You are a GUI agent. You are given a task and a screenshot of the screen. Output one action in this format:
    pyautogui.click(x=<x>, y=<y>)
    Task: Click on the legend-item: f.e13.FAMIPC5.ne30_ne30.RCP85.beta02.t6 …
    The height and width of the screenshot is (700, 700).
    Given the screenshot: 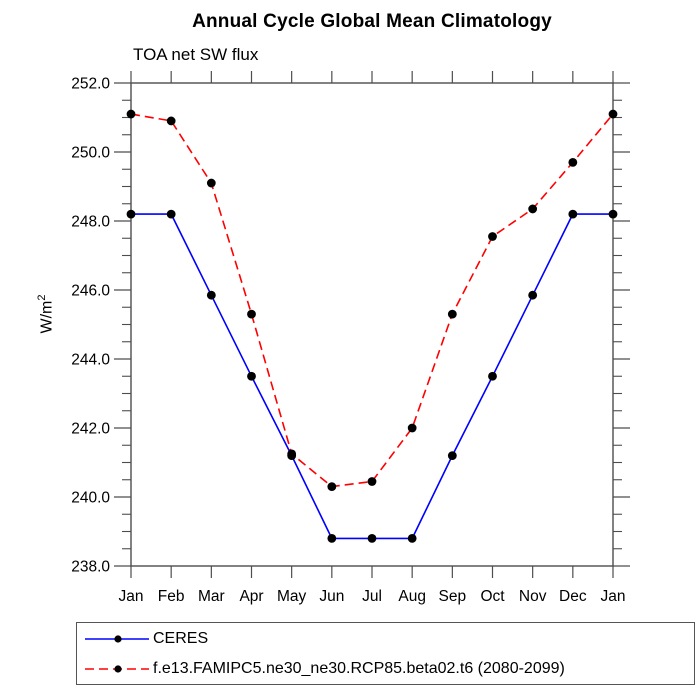 What is the action you would take?
    pyautogui.click(x=388, y=669)
    